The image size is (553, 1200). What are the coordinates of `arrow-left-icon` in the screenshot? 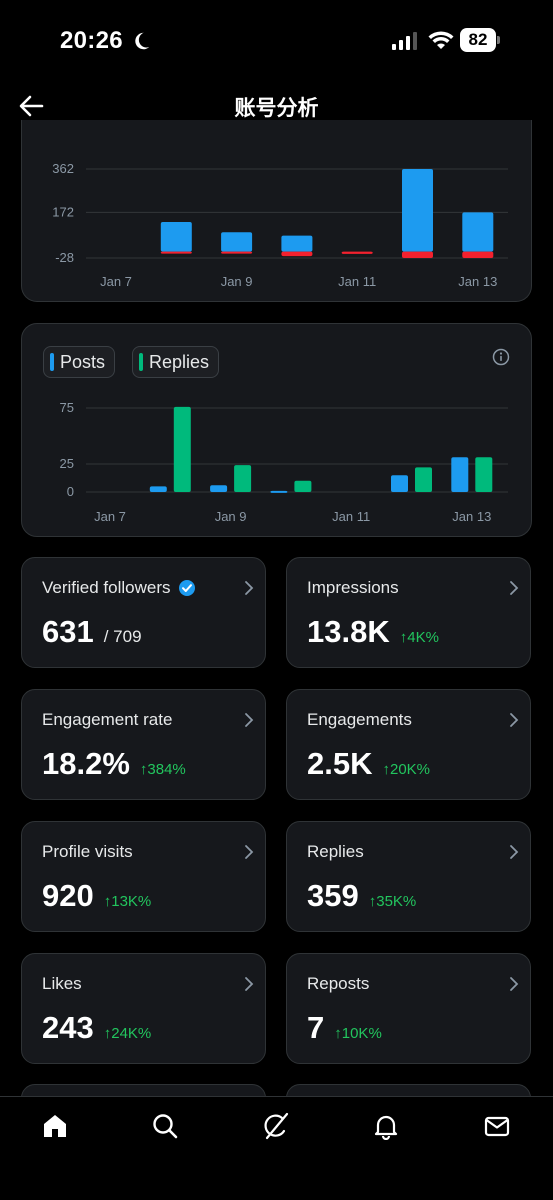 It's located at (31, 106).